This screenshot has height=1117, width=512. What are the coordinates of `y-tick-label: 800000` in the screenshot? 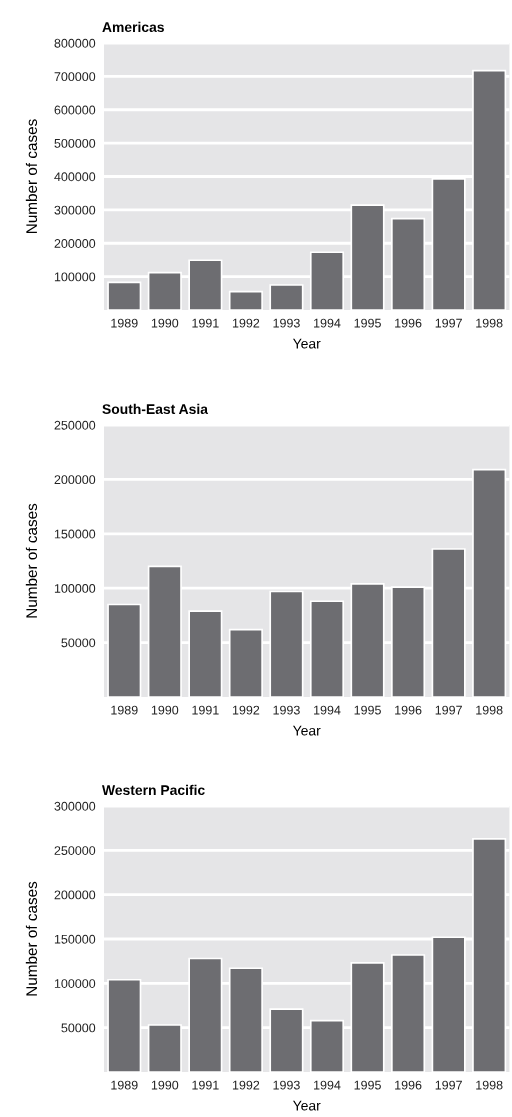 It's located at (75, 43).